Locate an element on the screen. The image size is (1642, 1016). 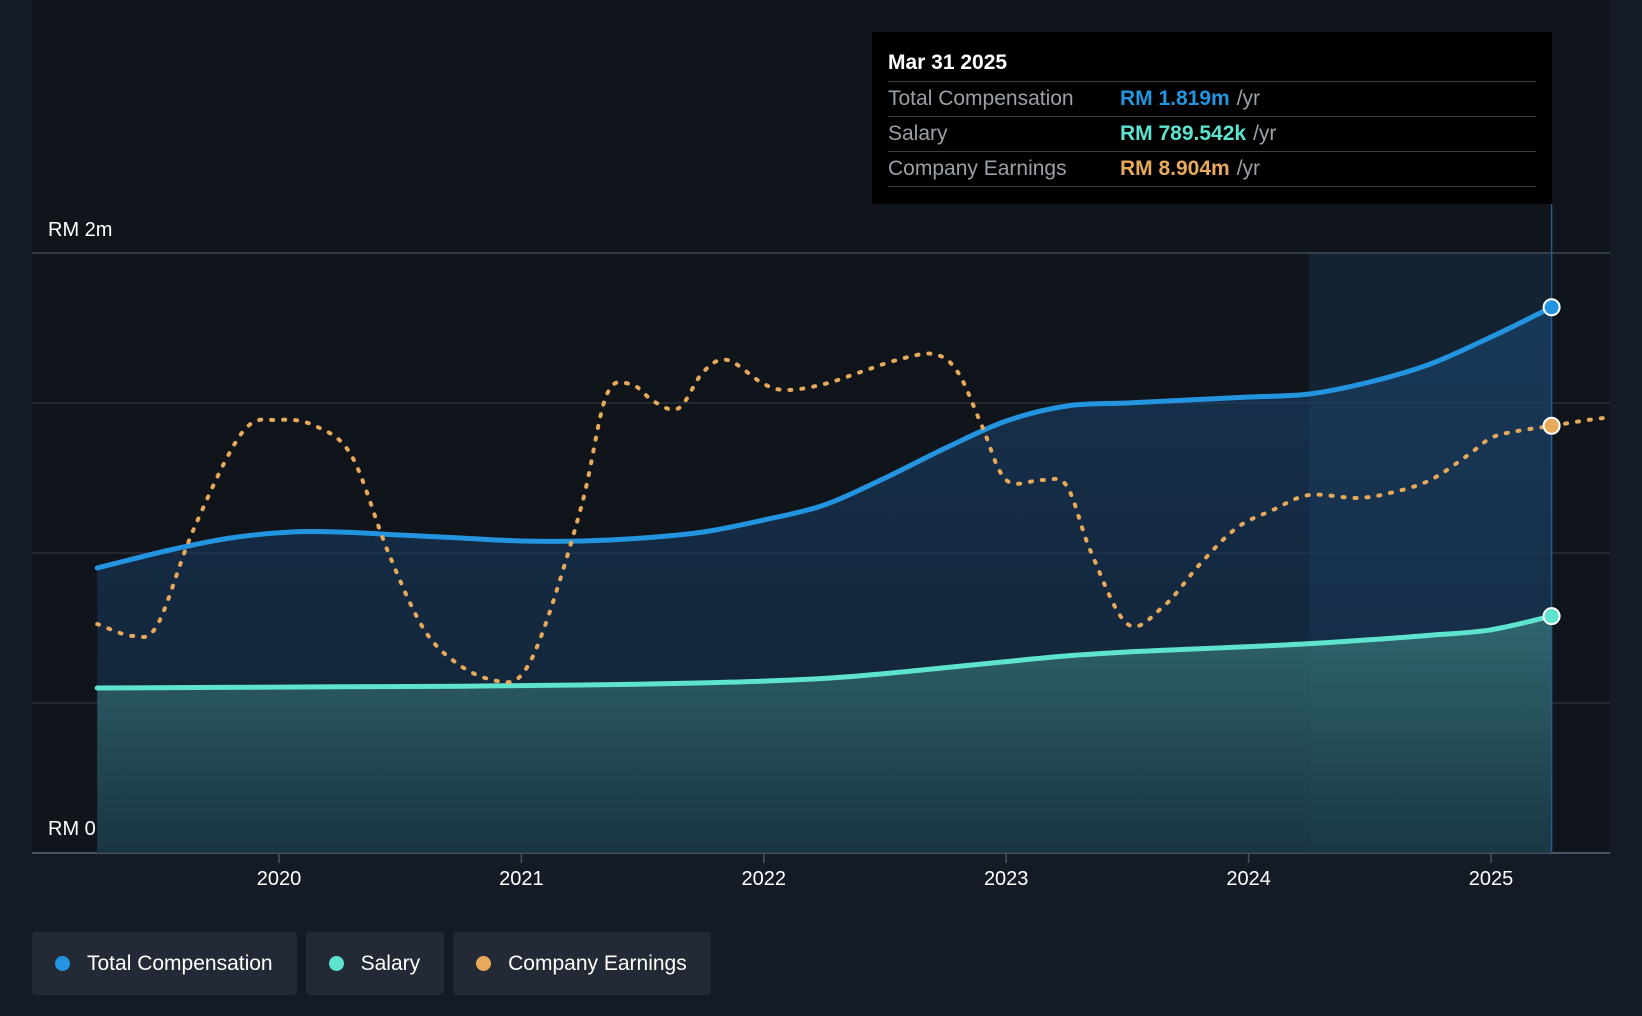
legend-label: Total Compensation is located at coordinates (180, 963).